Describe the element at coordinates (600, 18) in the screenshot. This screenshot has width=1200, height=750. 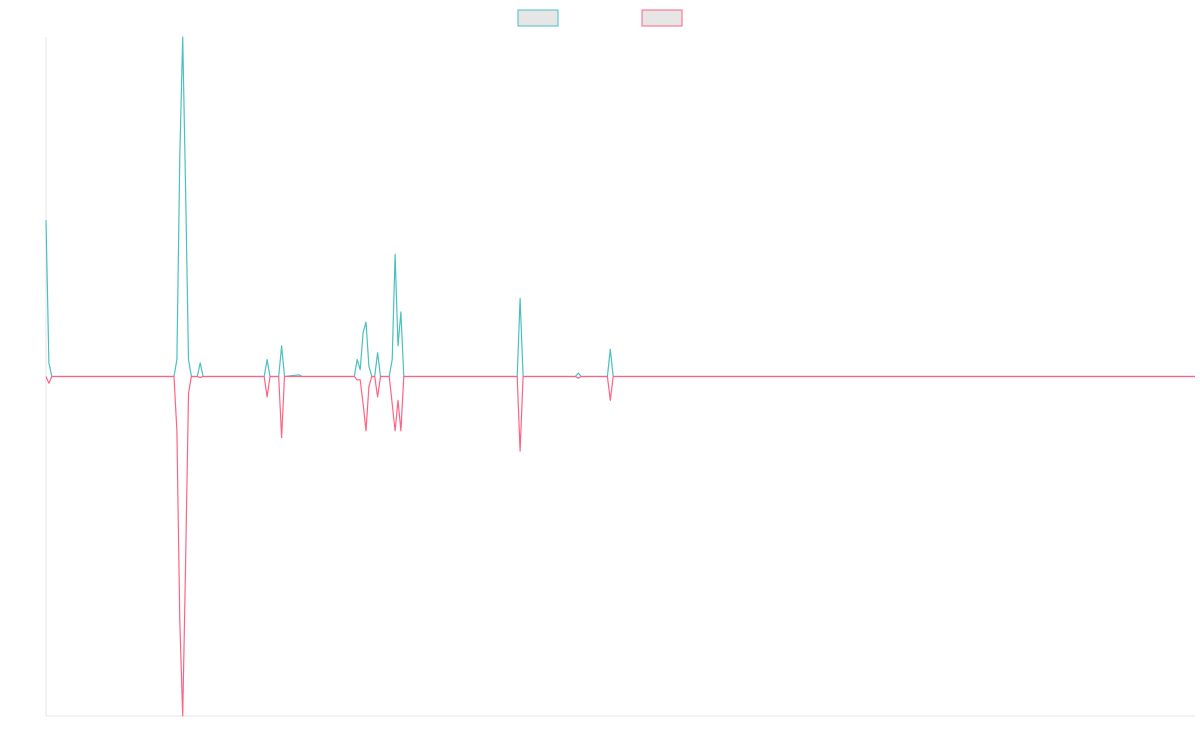
I see `legend` at that location.